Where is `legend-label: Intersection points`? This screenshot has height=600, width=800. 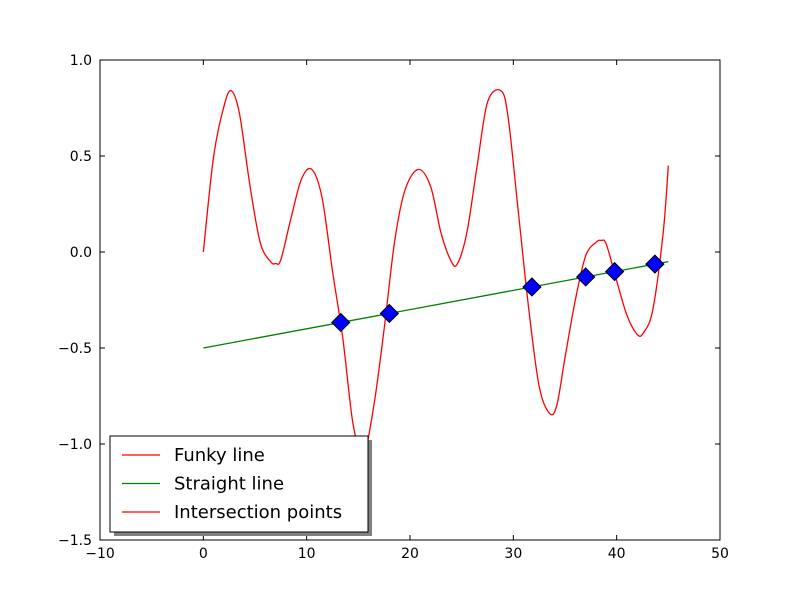 legend-label: Intersection points is located at coordinates (258, 512).